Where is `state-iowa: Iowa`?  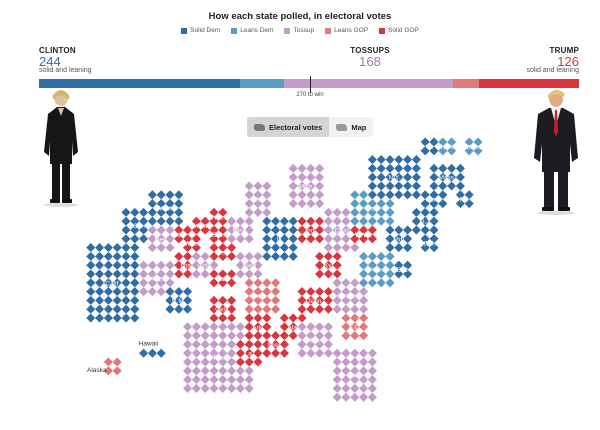 state-iowa: Iowa is located at coordinates (249, 265).